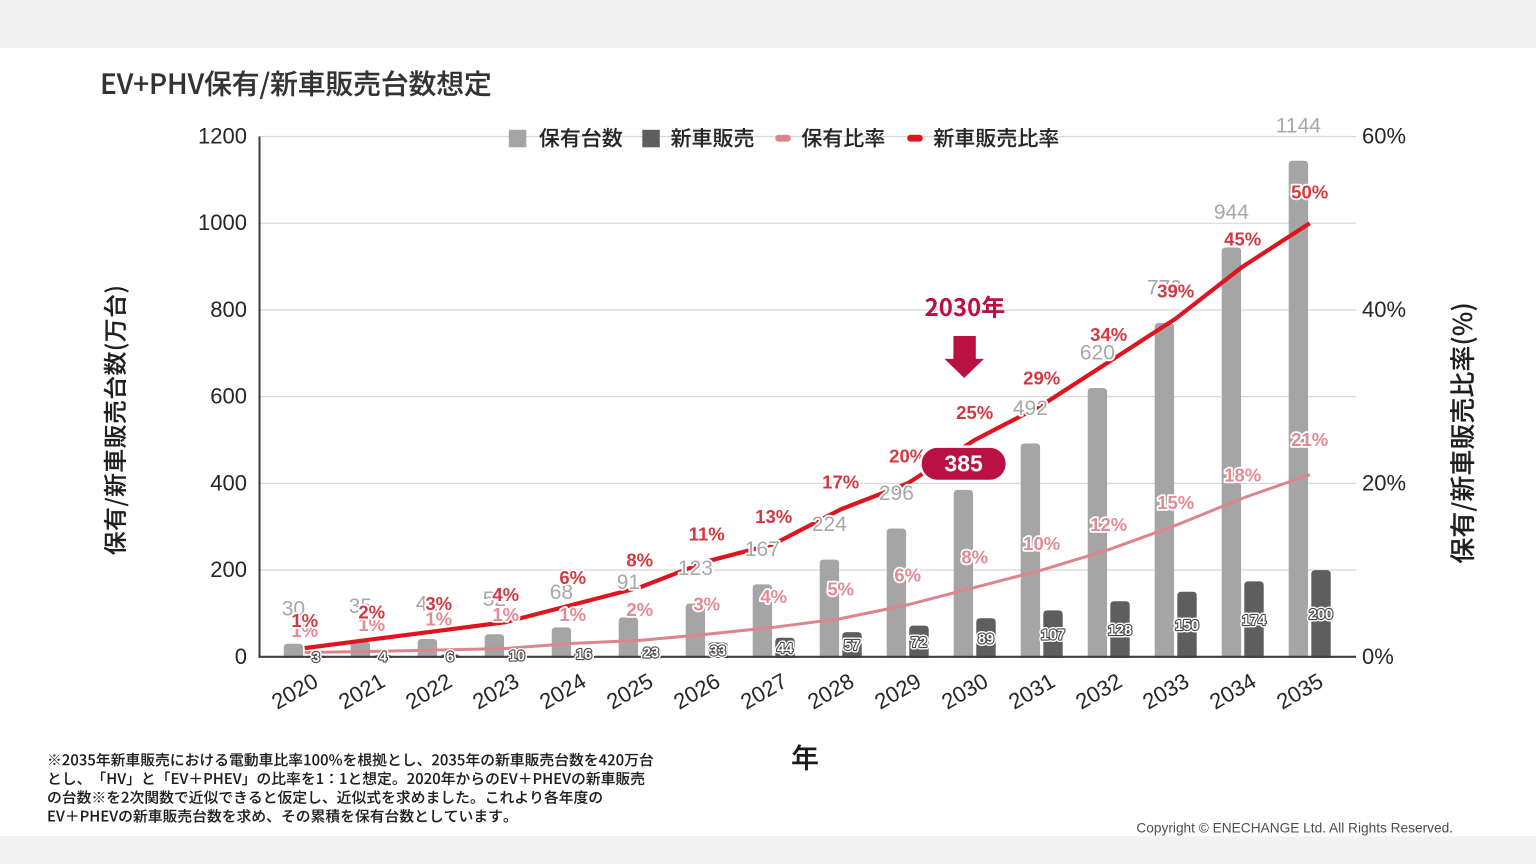 The image size is (1536, 864). I want to click on svg-text: 770, so click(1164, 287).